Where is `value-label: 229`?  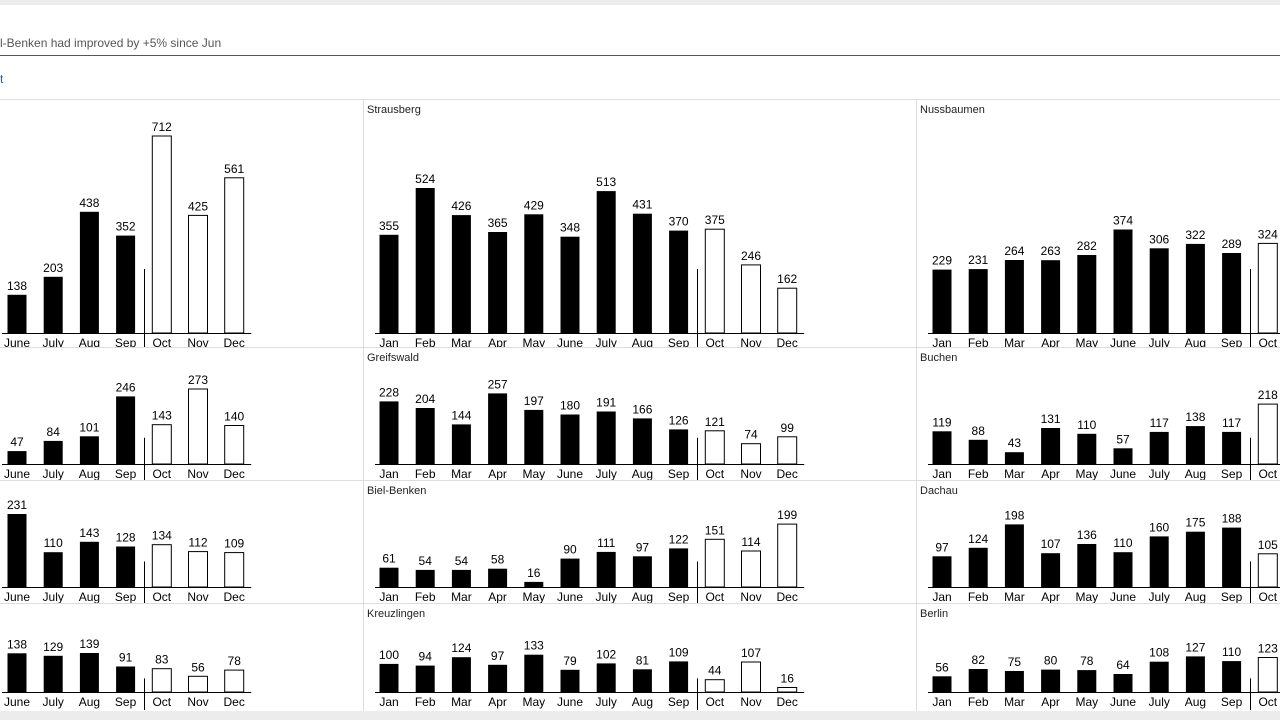 value-label: 229 is located at coordinates (942, 261).